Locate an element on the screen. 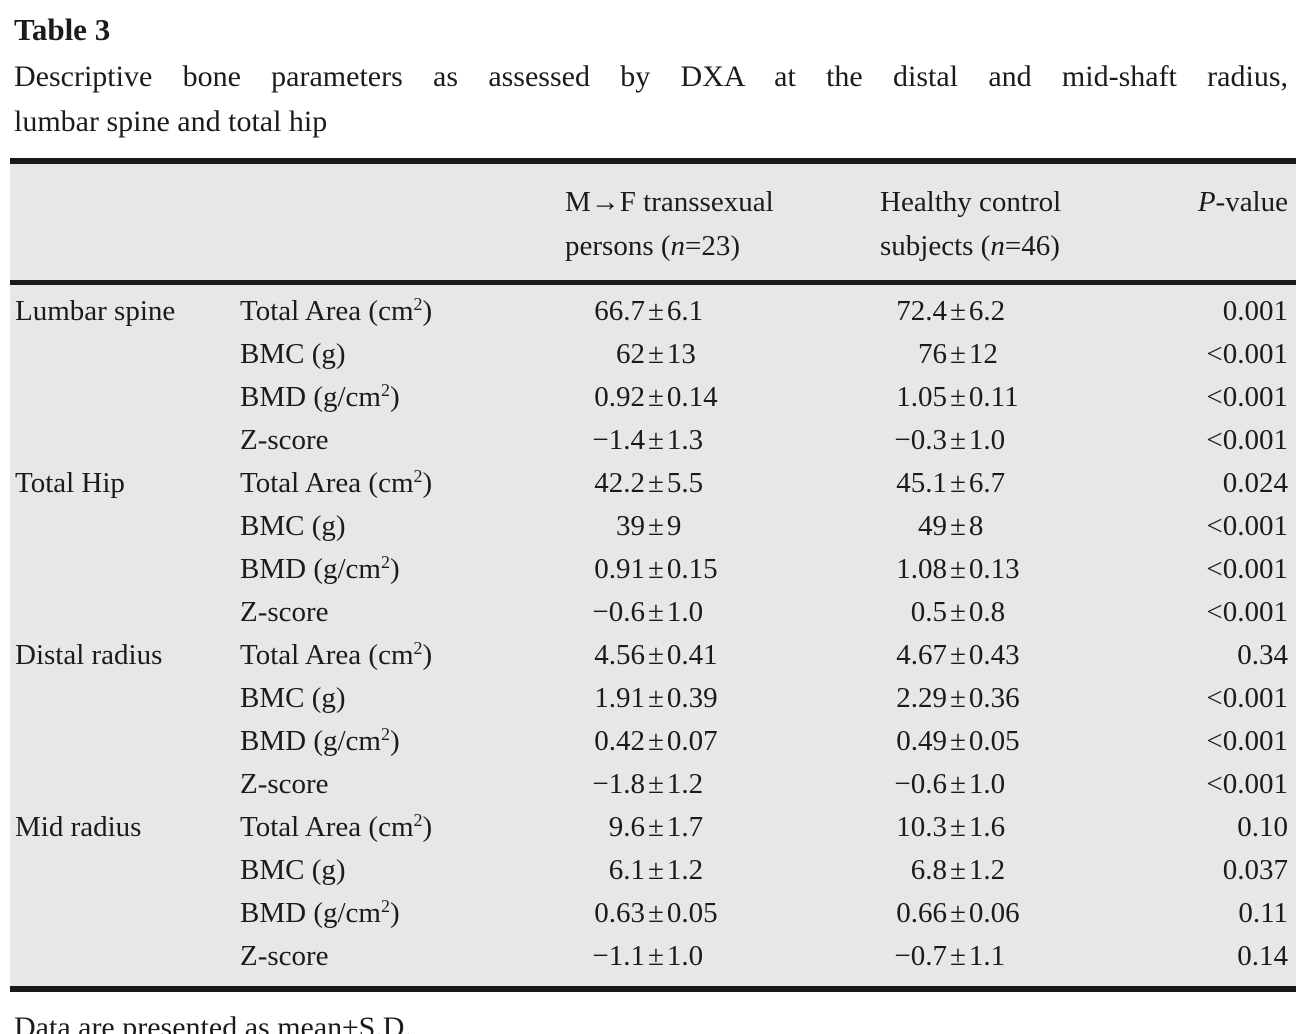 Image resolution: width=1304 pixels, height=1034 pixels. mean-value: 42.2 is located at coordinates (619, 483).